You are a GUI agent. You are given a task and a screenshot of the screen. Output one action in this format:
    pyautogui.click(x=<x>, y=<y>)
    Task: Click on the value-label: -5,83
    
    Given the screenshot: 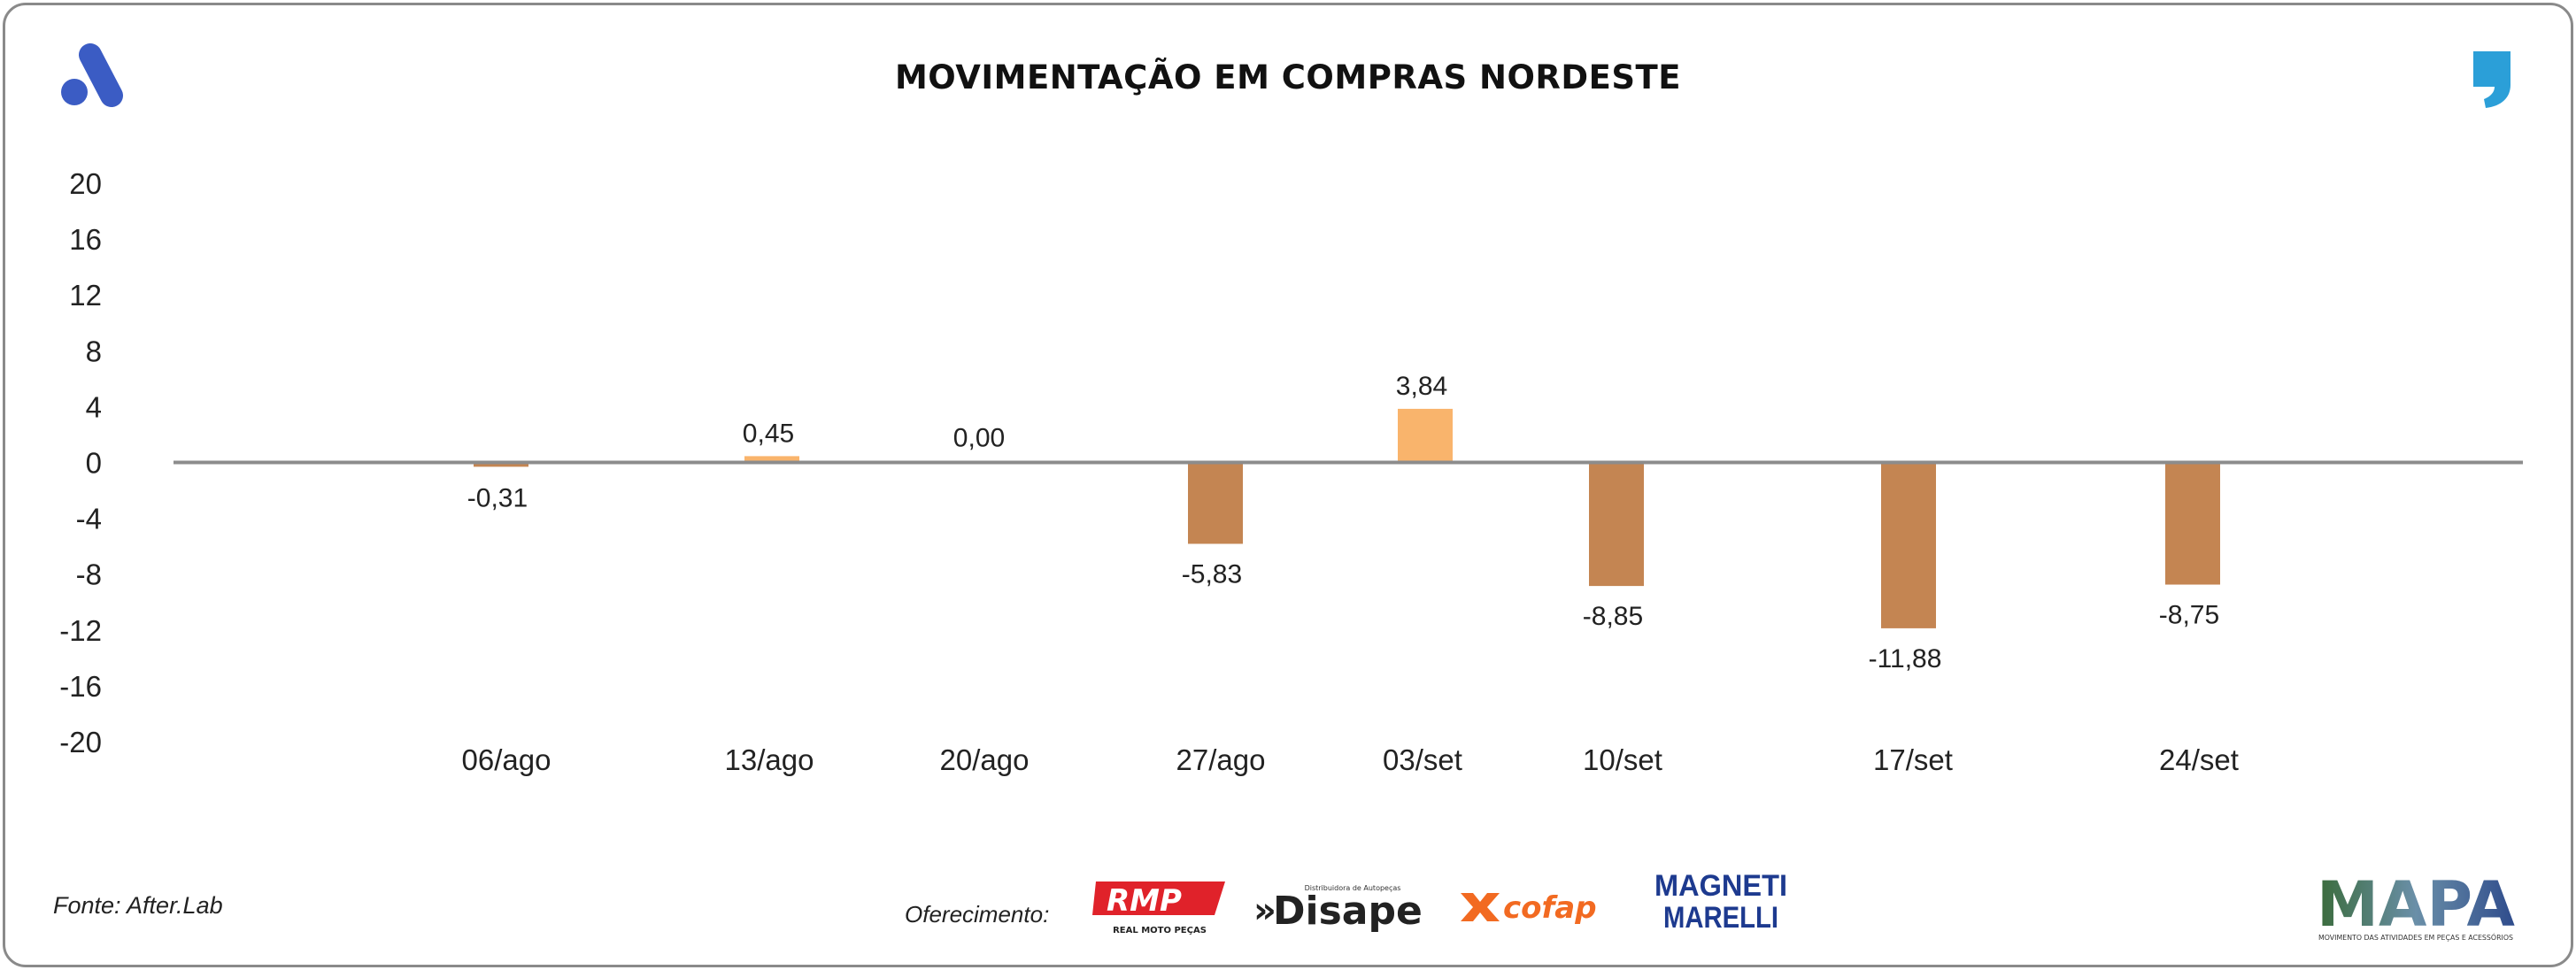 What is the action you would take?
    pyautogui.click(x=1212, y=574)
    